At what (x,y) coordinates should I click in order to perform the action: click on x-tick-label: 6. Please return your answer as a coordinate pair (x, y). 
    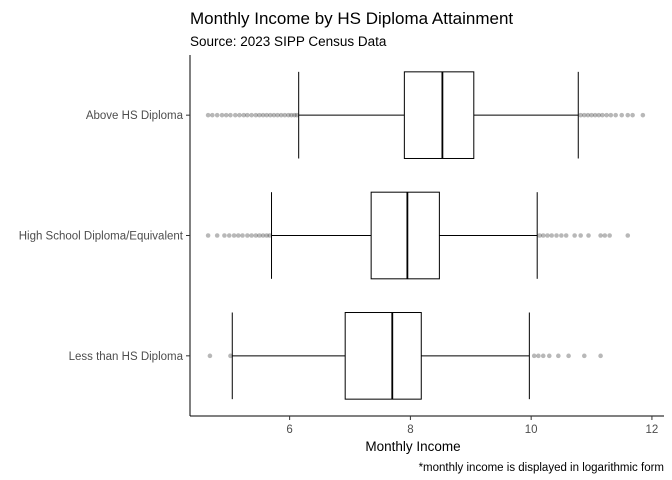
    Looking at the image, I should click on (289, 430).